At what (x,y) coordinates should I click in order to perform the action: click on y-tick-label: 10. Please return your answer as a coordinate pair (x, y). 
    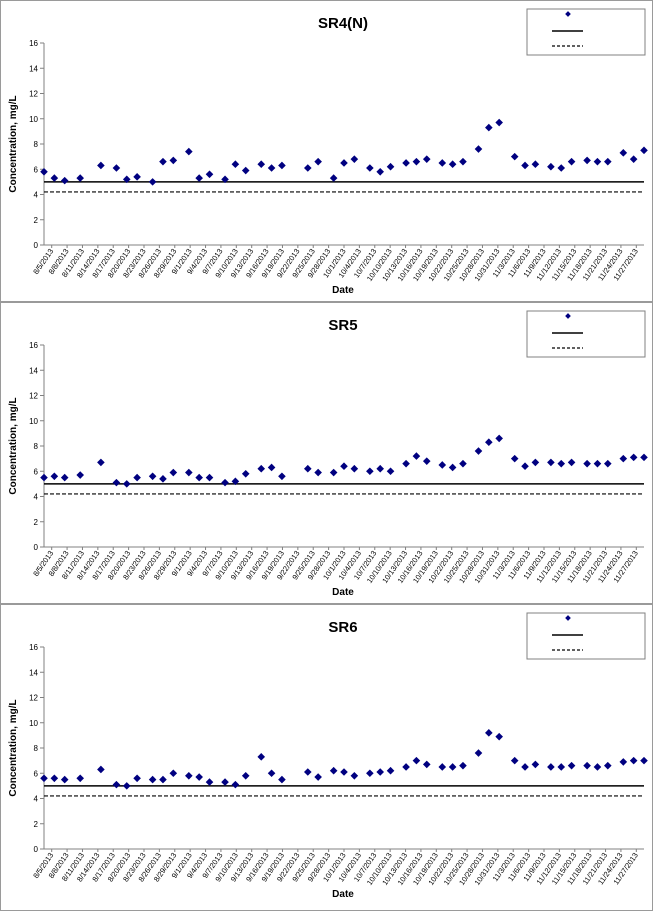
    Looking at the image, I should click on (33, 421).